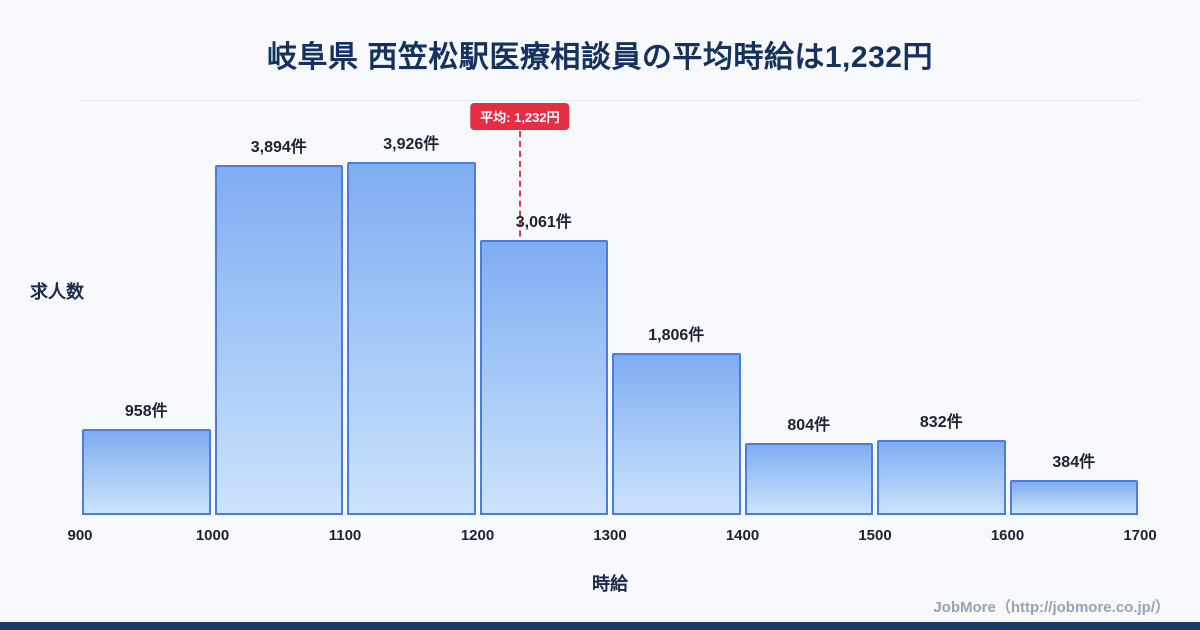  What do you see at coordinates (600, 626) in the screenshot?
I see `bottom-accent-bar` at bounding box center [600, 626].